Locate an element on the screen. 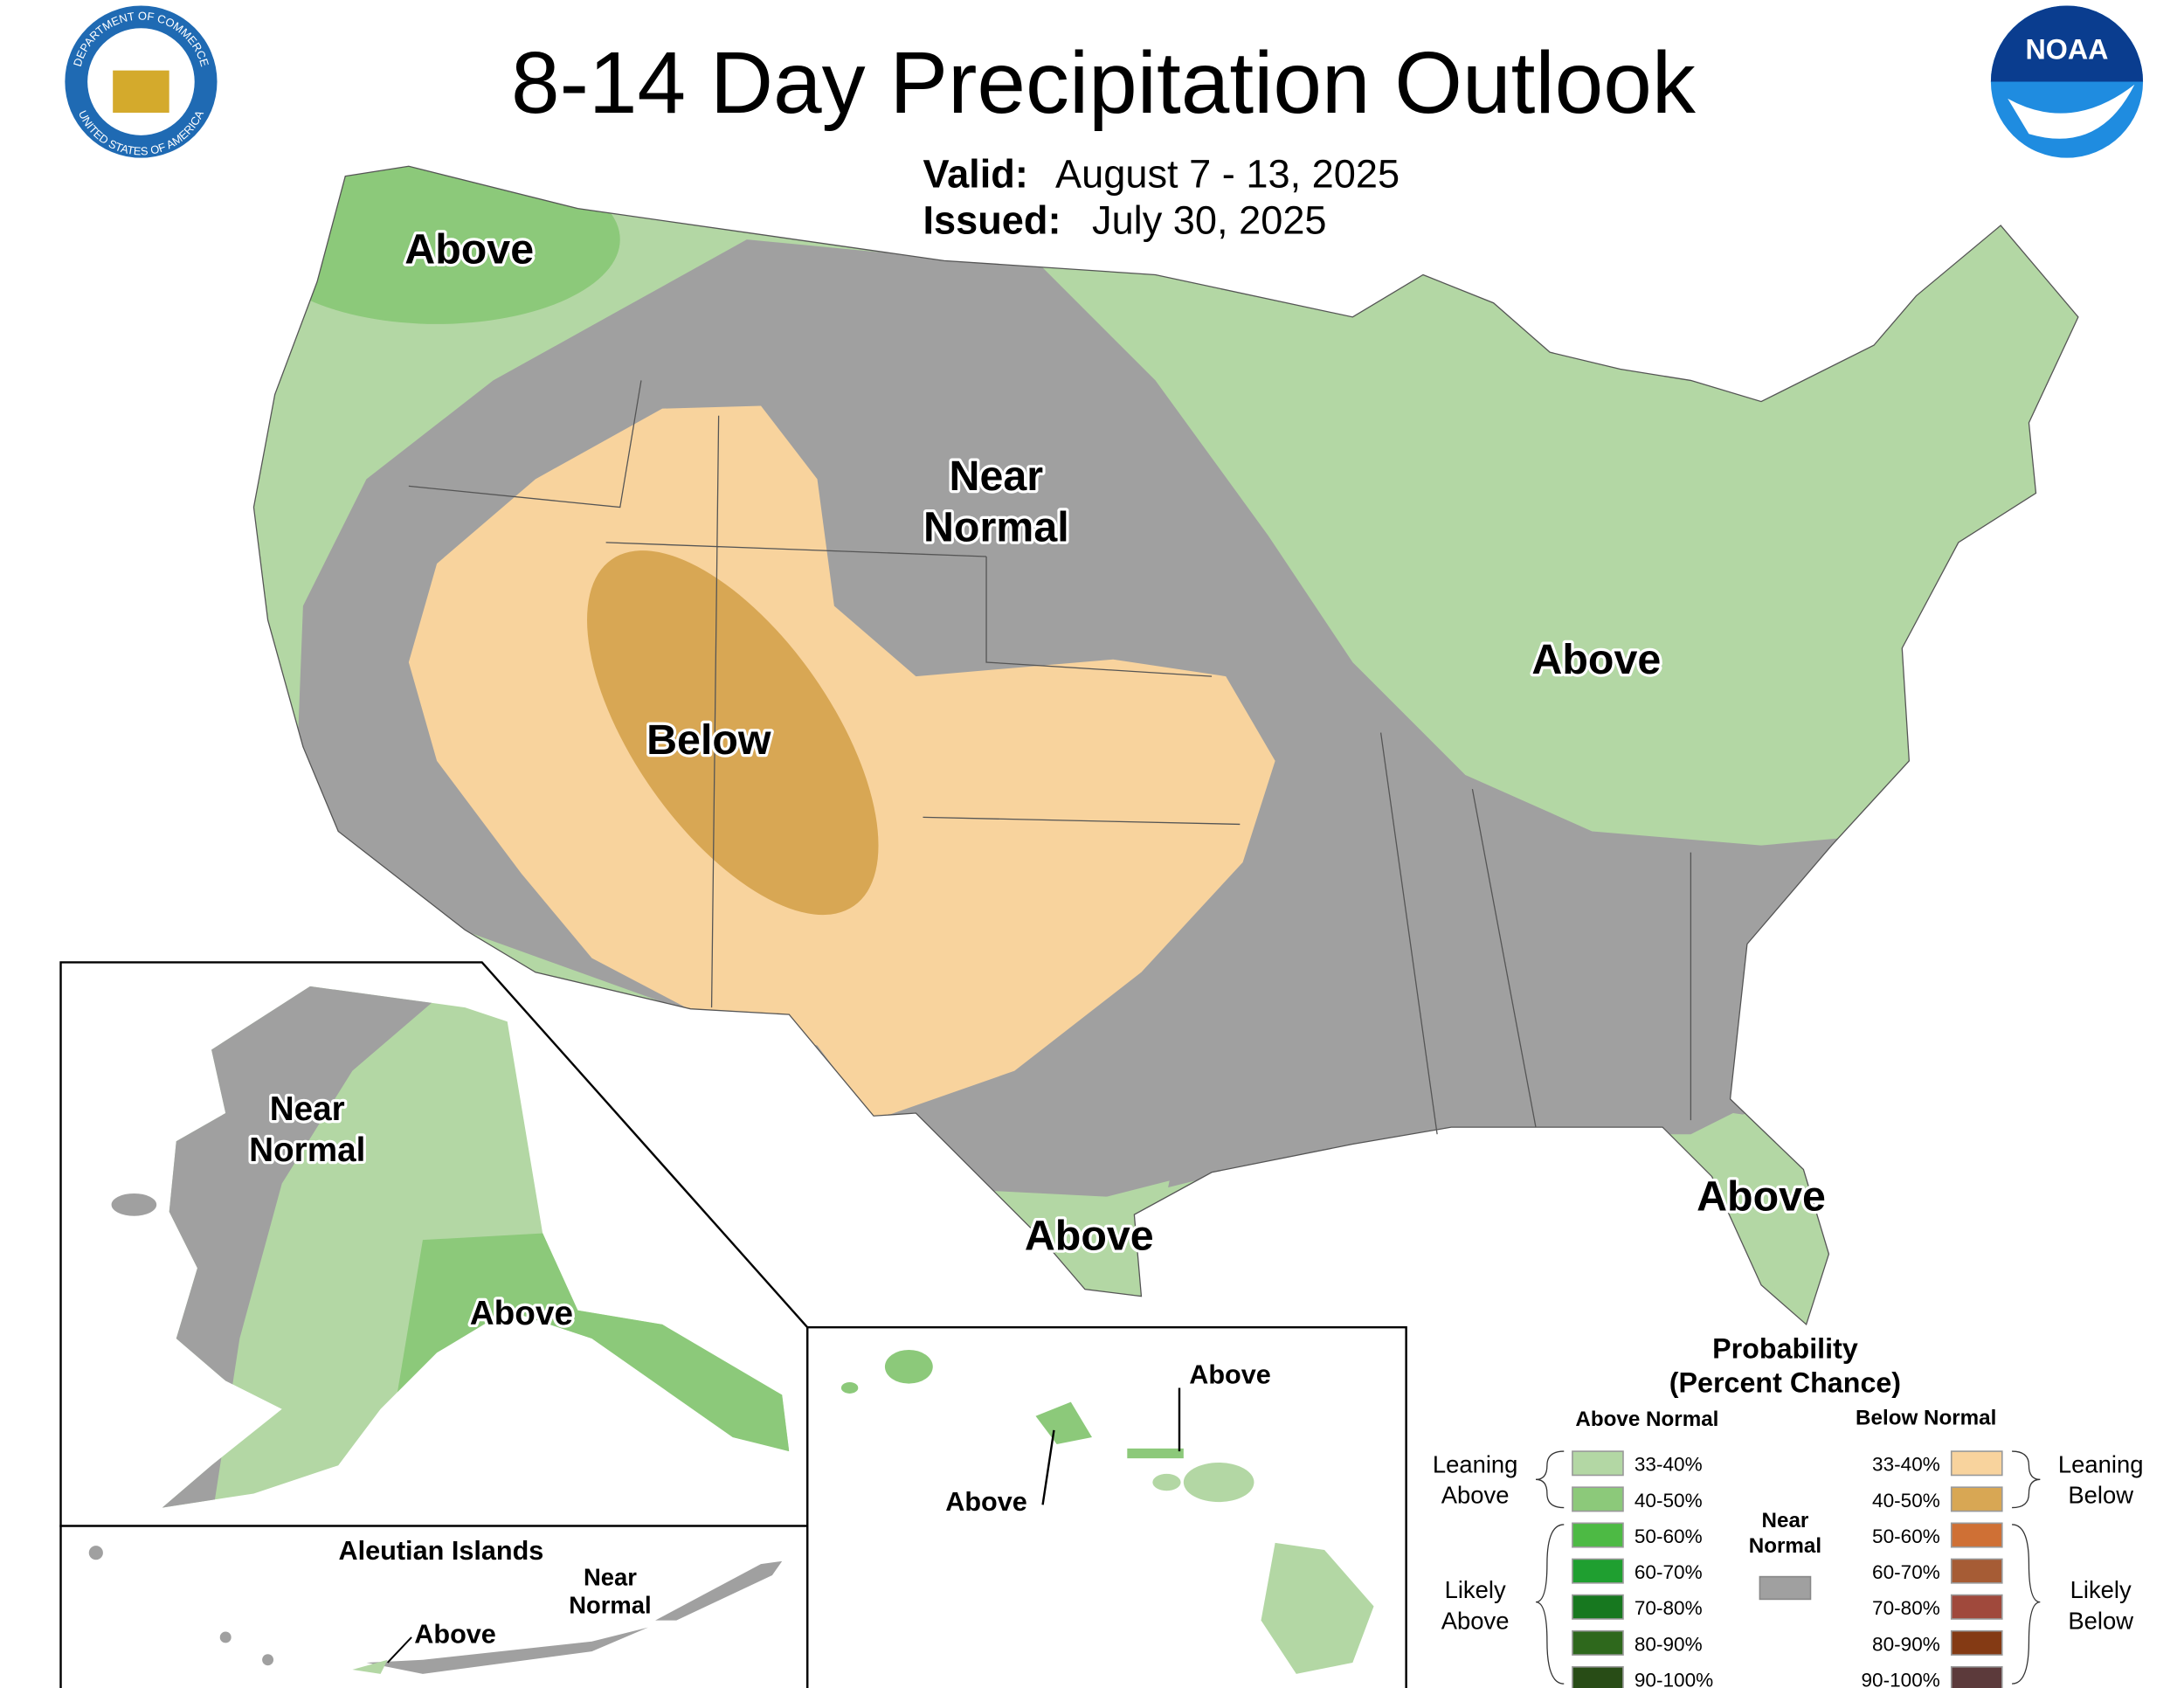  below-40-50-region is located at coordinates (733, 733).